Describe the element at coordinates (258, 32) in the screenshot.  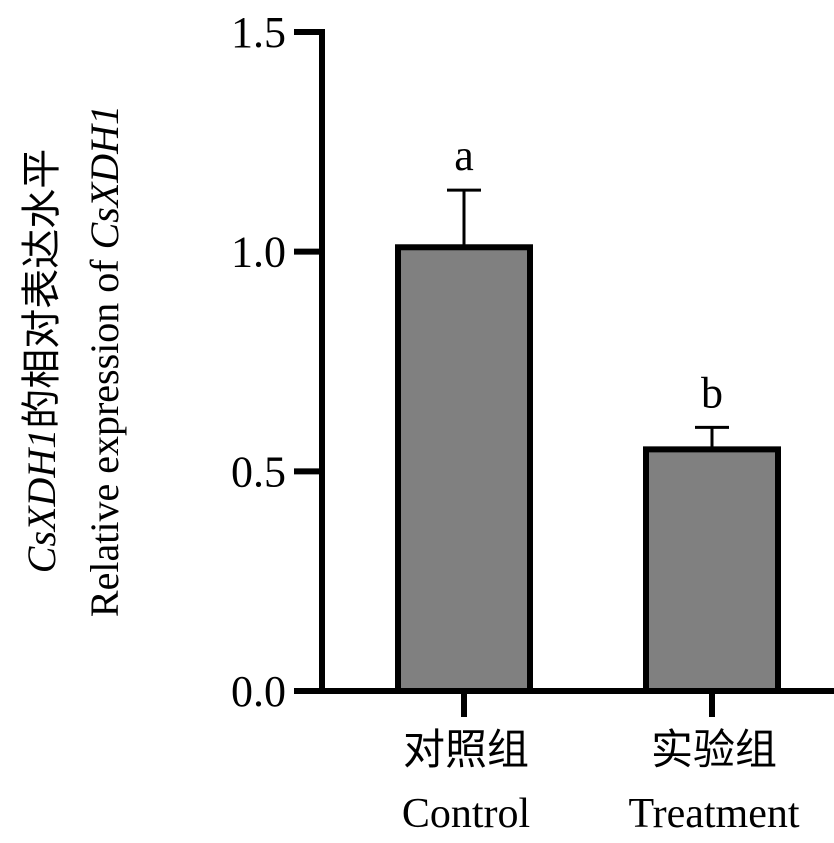
I see `y-tick-label: 1.5` at that location.